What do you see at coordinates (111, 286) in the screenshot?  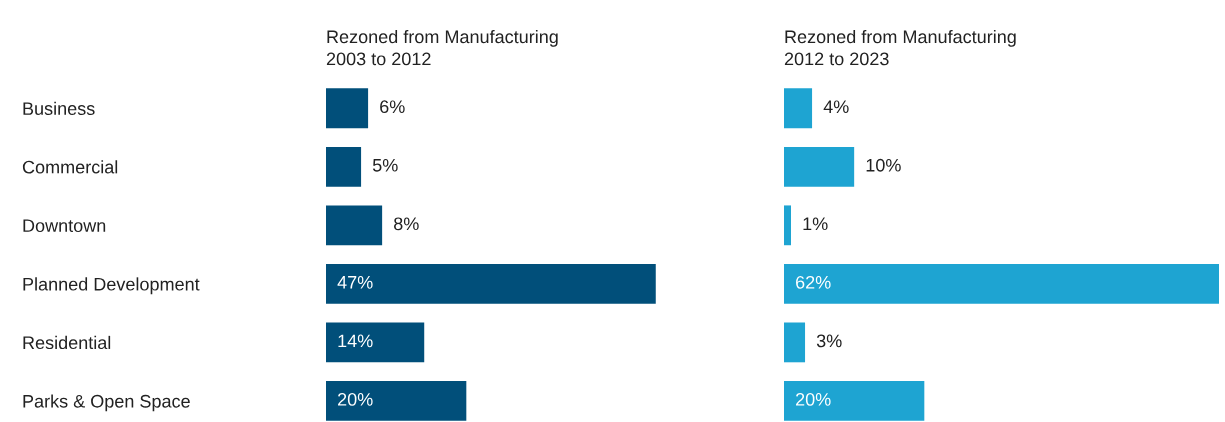 I see `y-tick-label: Planned Development` at bounding box center [111, 286].